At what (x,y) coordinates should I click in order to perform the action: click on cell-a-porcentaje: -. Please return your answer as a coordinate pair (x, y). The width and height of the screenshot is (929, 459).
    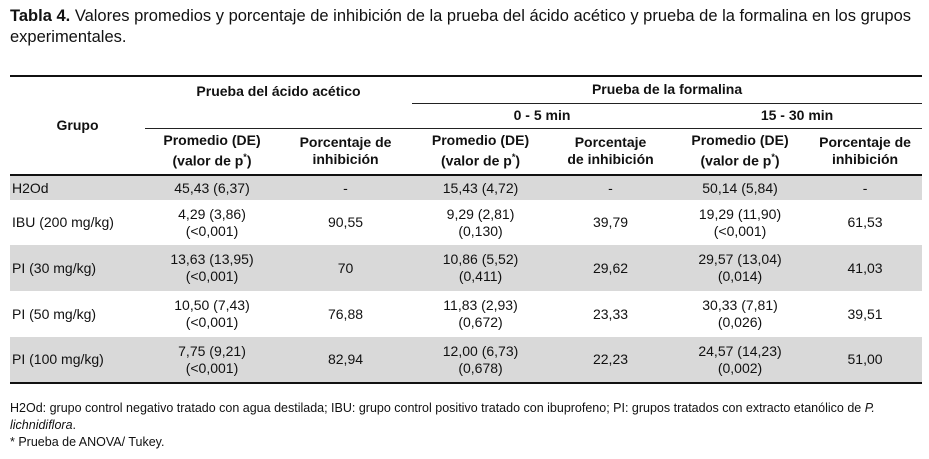
    Looking at the image, I should click on (346, 187).